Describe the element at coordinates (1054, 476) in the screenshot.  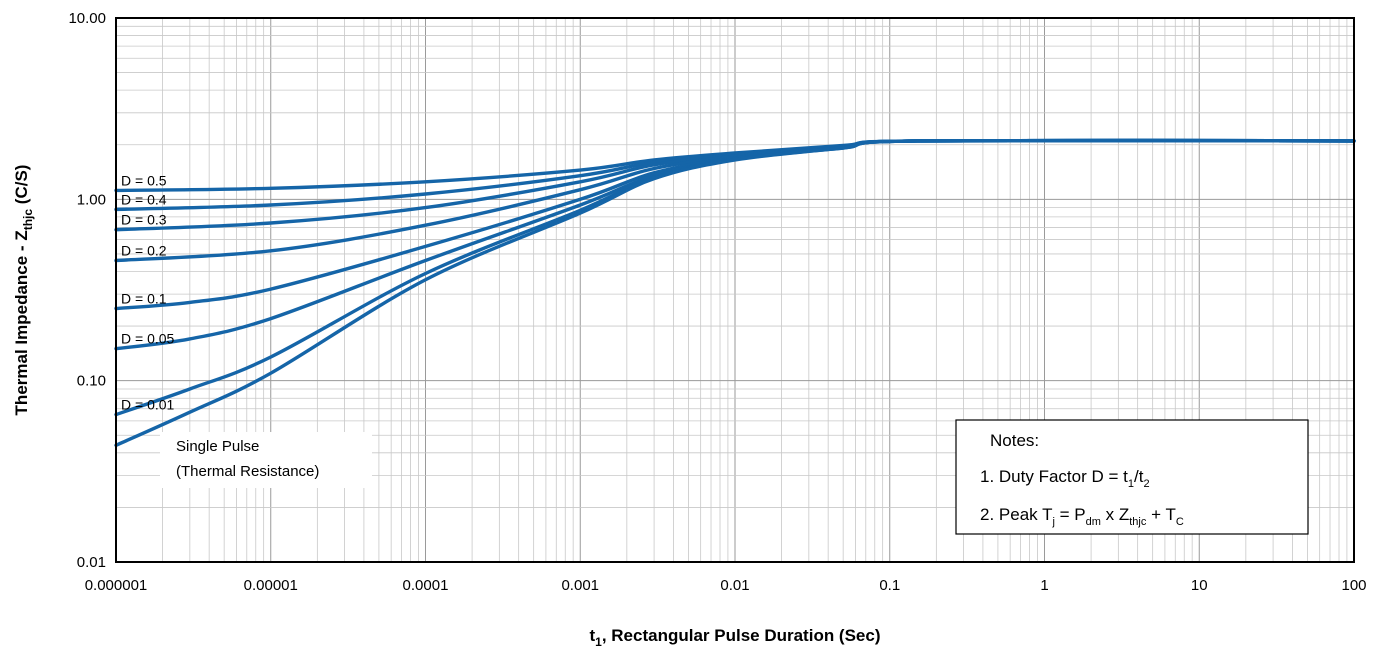
I see `notes-line1-part-a: 1. Duty Factor D = t` at that location.